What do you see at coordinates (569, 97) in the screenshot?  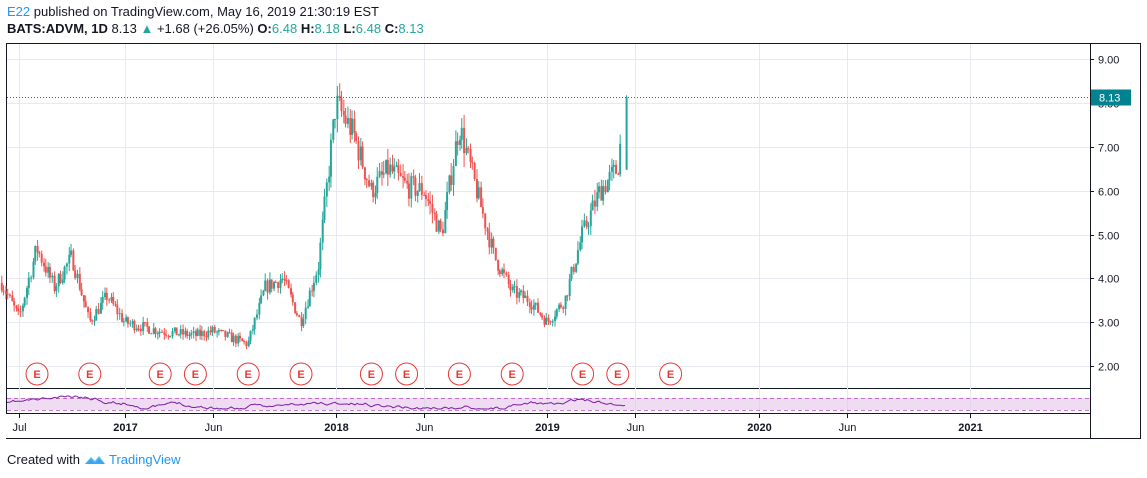 I see `last-price-indicator: 8.13` at bounding box center [569, 97].